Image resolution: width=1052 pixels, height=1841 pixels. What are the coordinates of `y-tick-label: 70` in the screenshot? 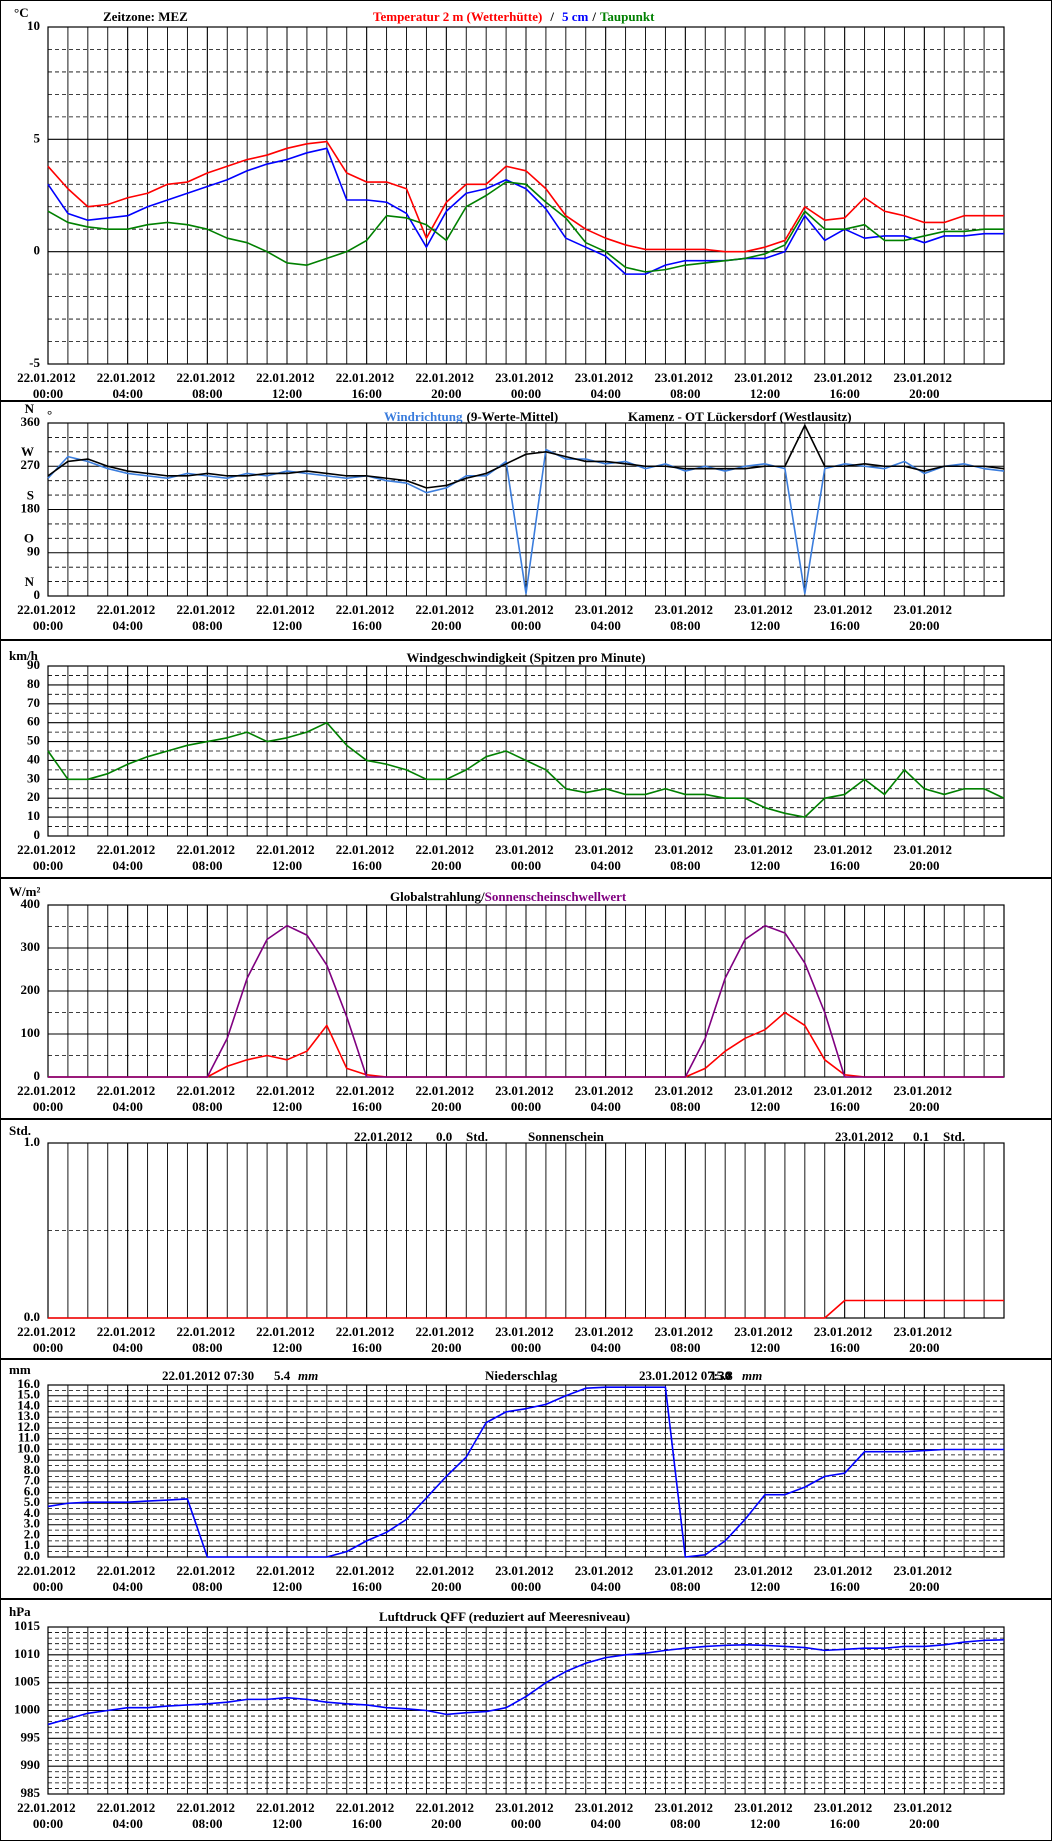 It's located at (33, 702).